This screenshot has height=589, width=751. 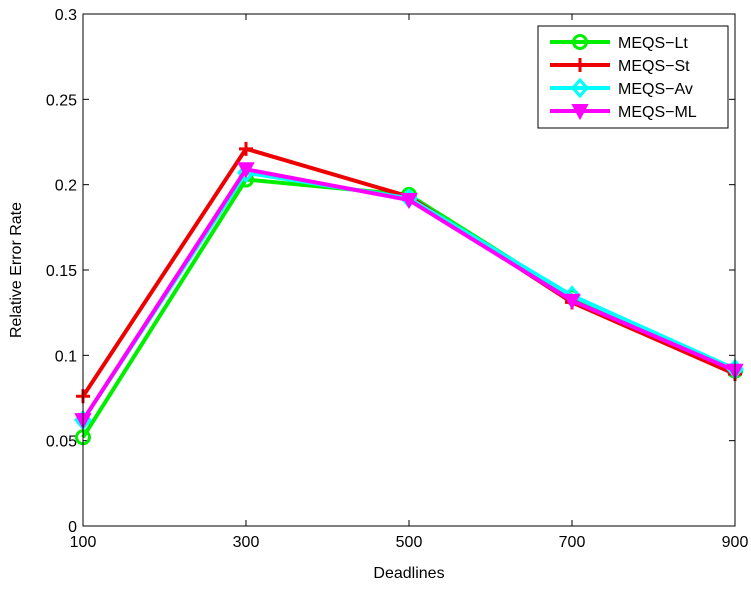 What do you see at coordinates (572, 542) in the screenshot?
I see `x-tick-label: 700` at bounding box center [572, 542].